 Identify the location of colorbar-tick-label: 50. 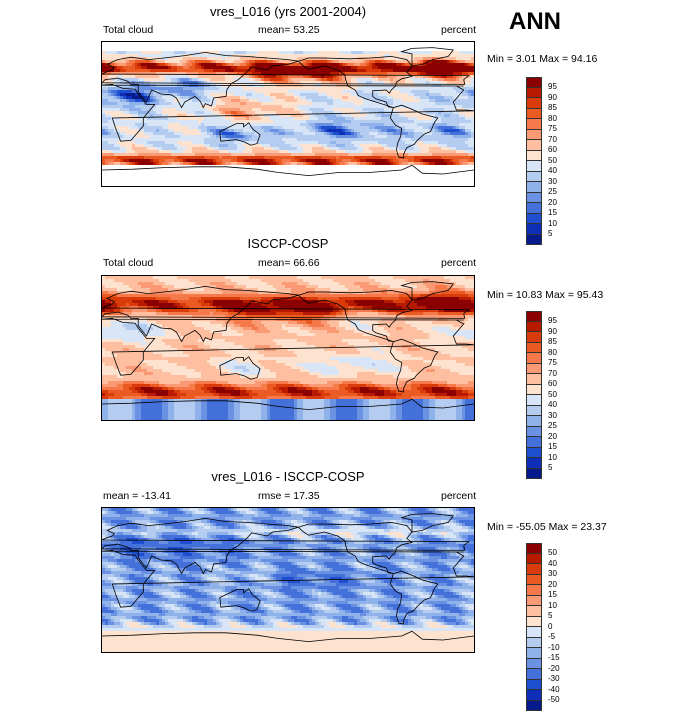
(552, 161).